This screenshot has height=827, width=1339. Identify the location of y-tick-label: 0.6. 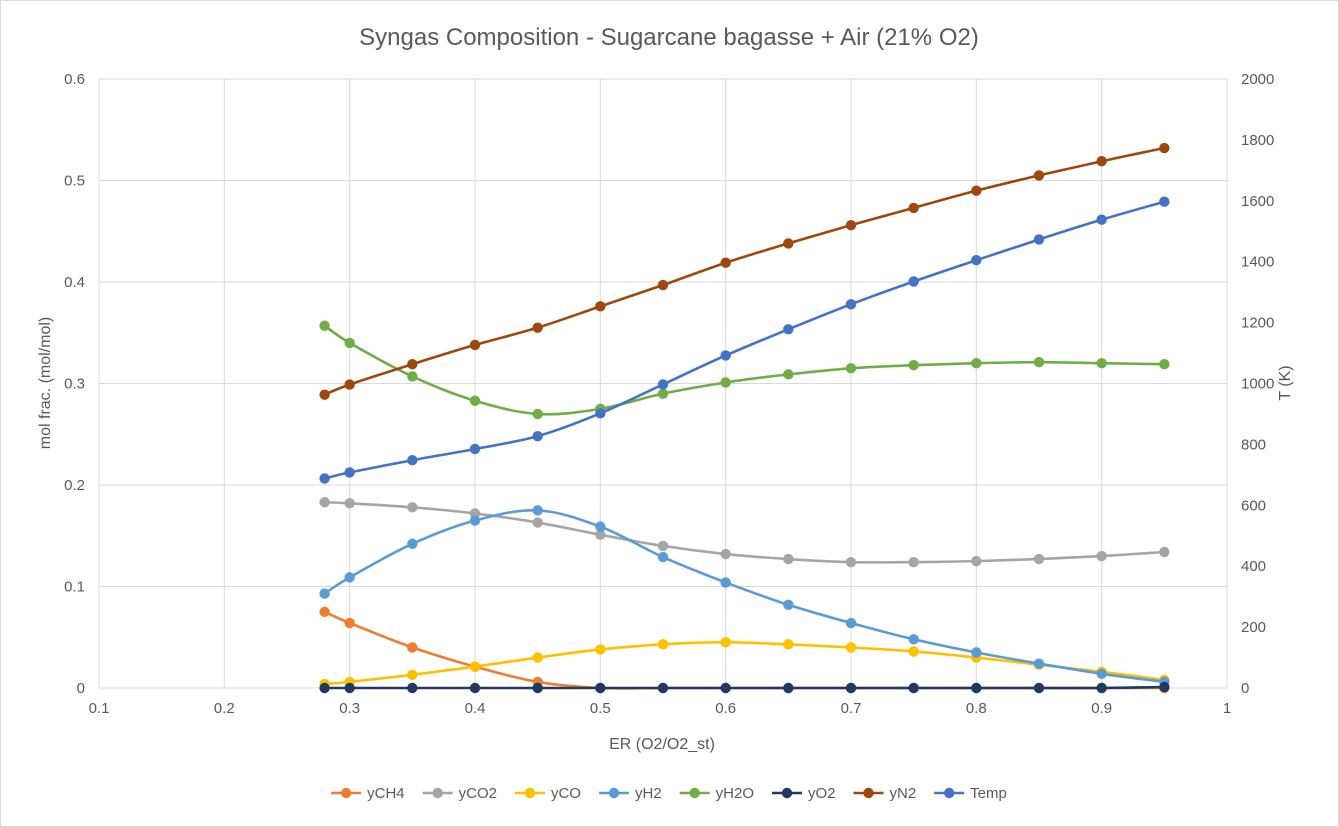
(74, 79).